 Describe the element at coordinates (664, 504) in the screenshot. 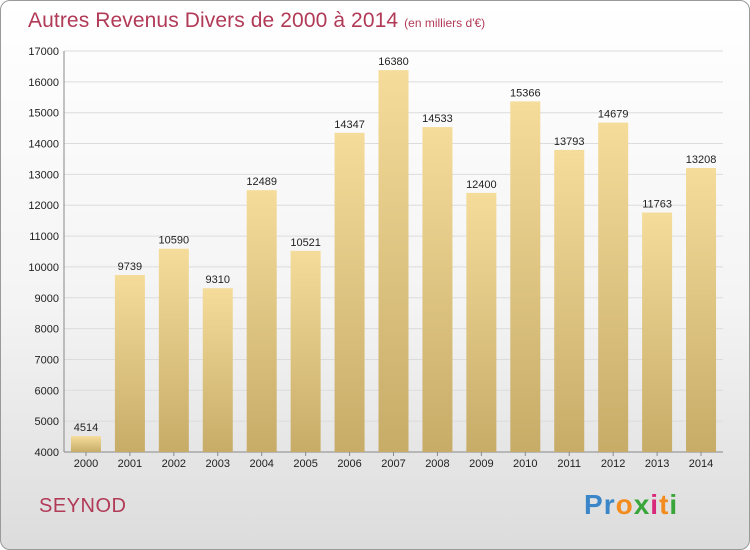

I see `logo-letter: t` at that location.